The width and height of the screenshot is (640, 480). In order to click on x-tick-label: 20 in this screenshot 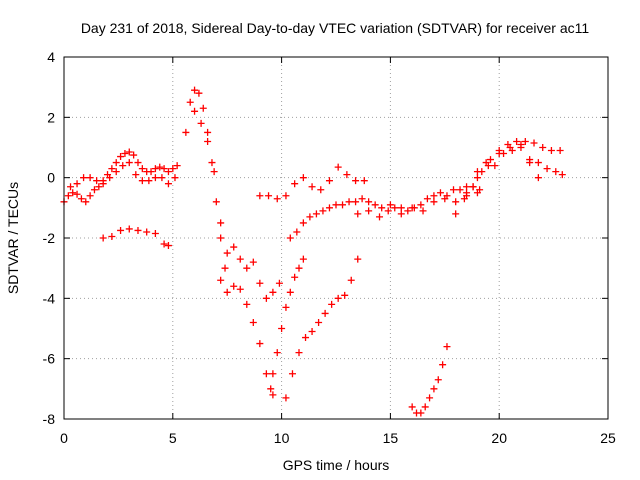, I will do `click(499, 438)`.